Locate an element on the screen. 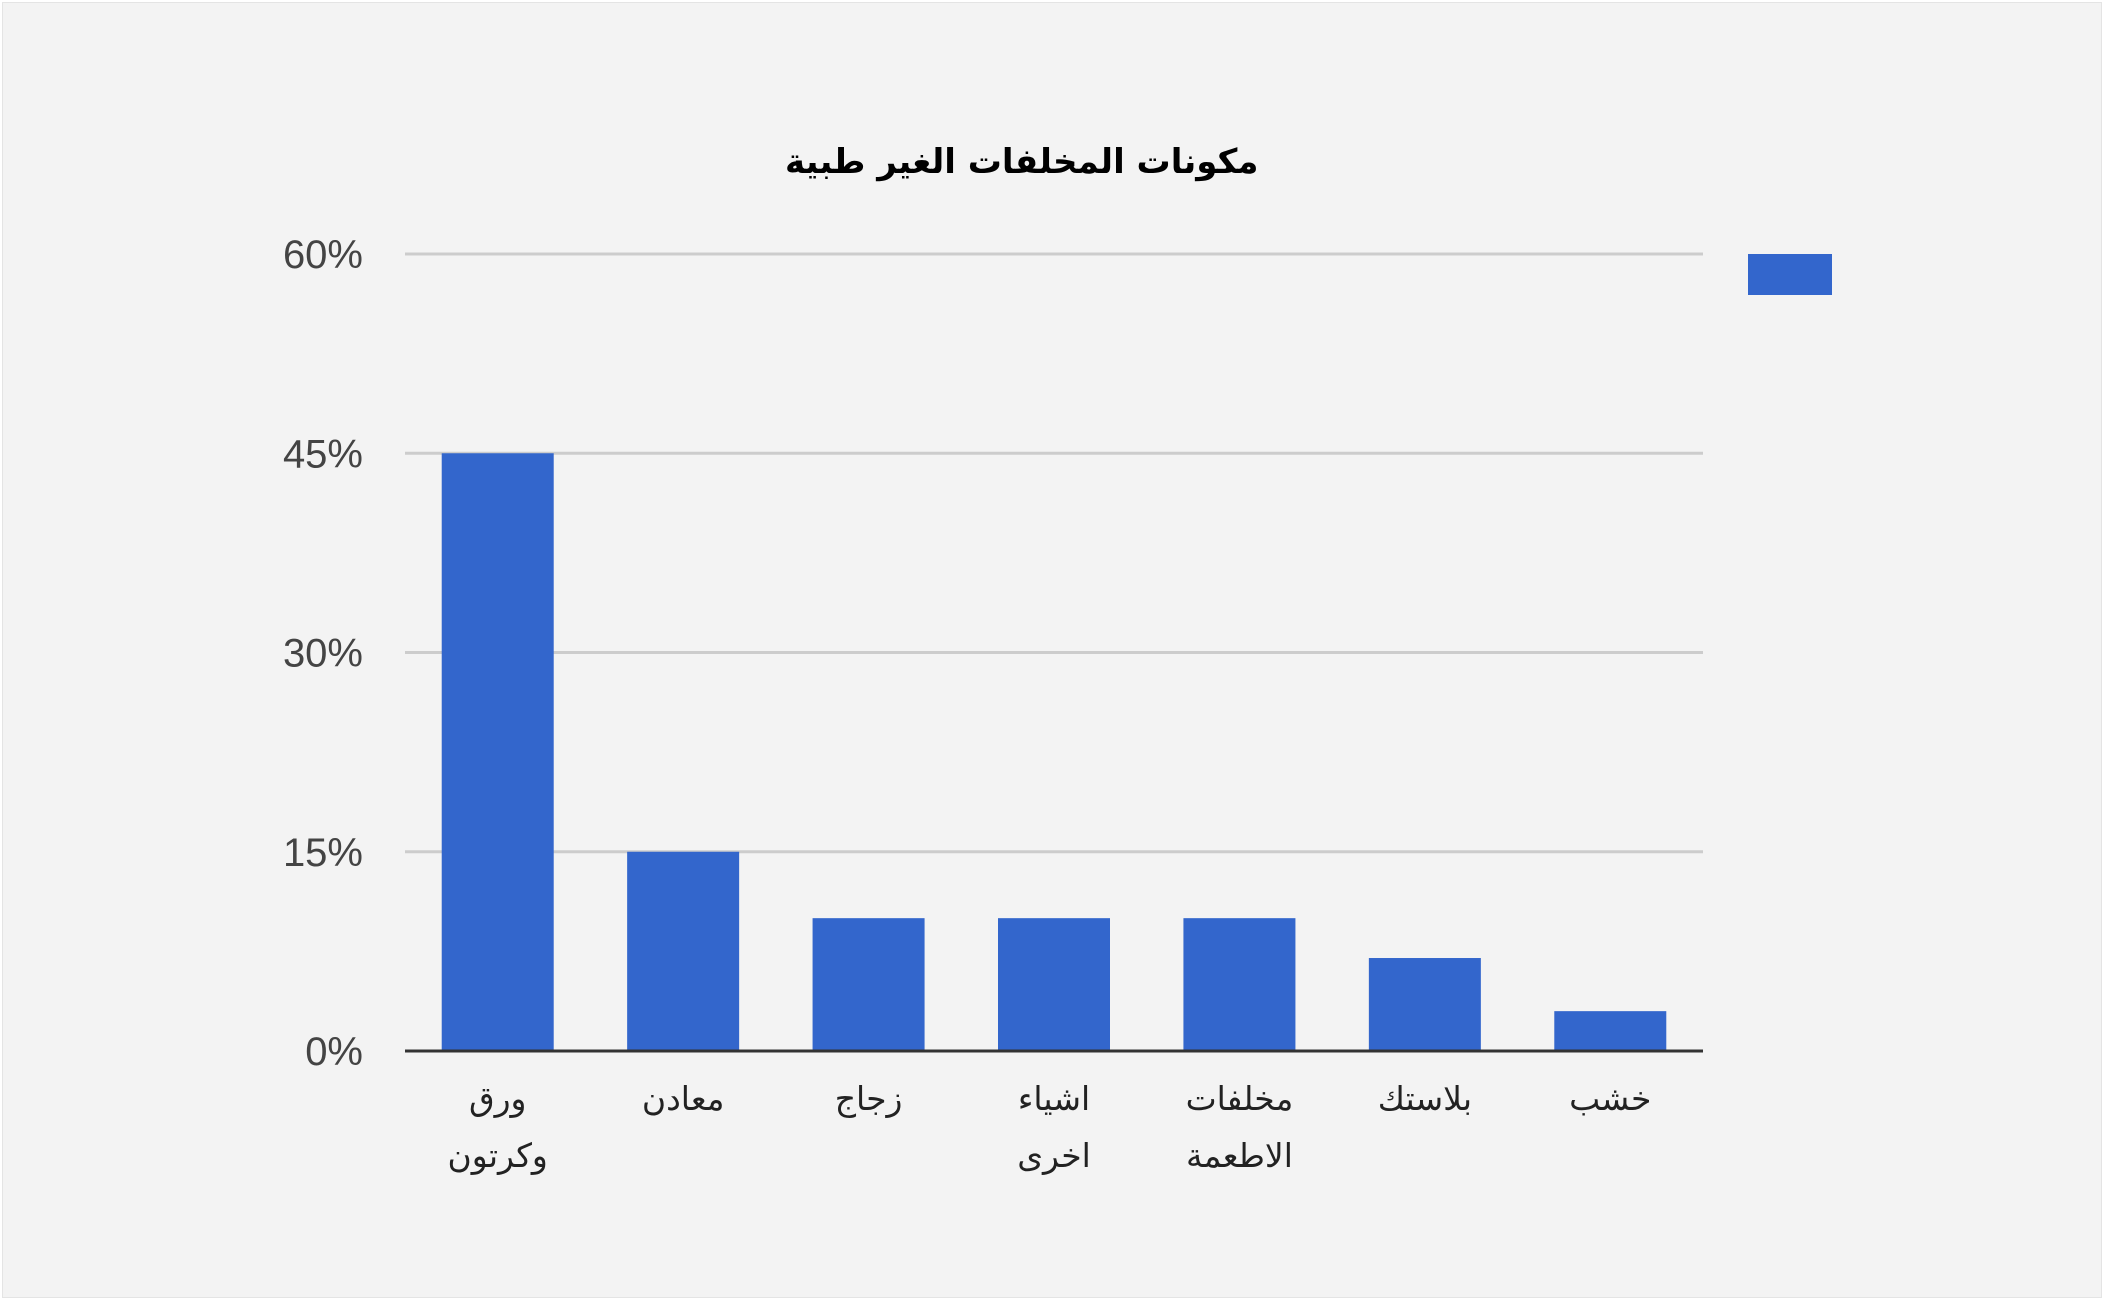  x-tick-label: ورق is located at coordinates (497, 1098).